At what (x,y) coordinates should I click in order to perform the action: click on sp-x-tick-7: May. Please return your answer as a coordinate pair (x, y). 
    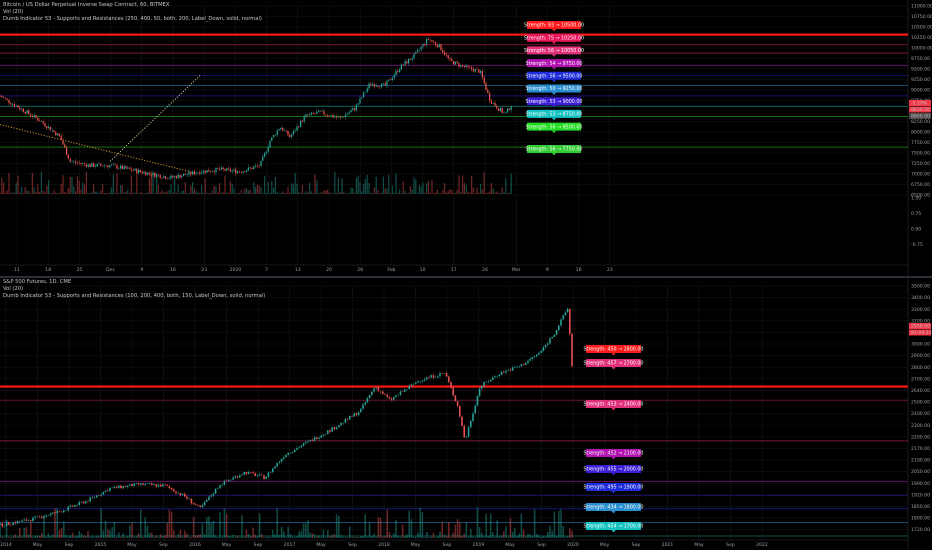
    Looking at the image, I should click on (227, 545).